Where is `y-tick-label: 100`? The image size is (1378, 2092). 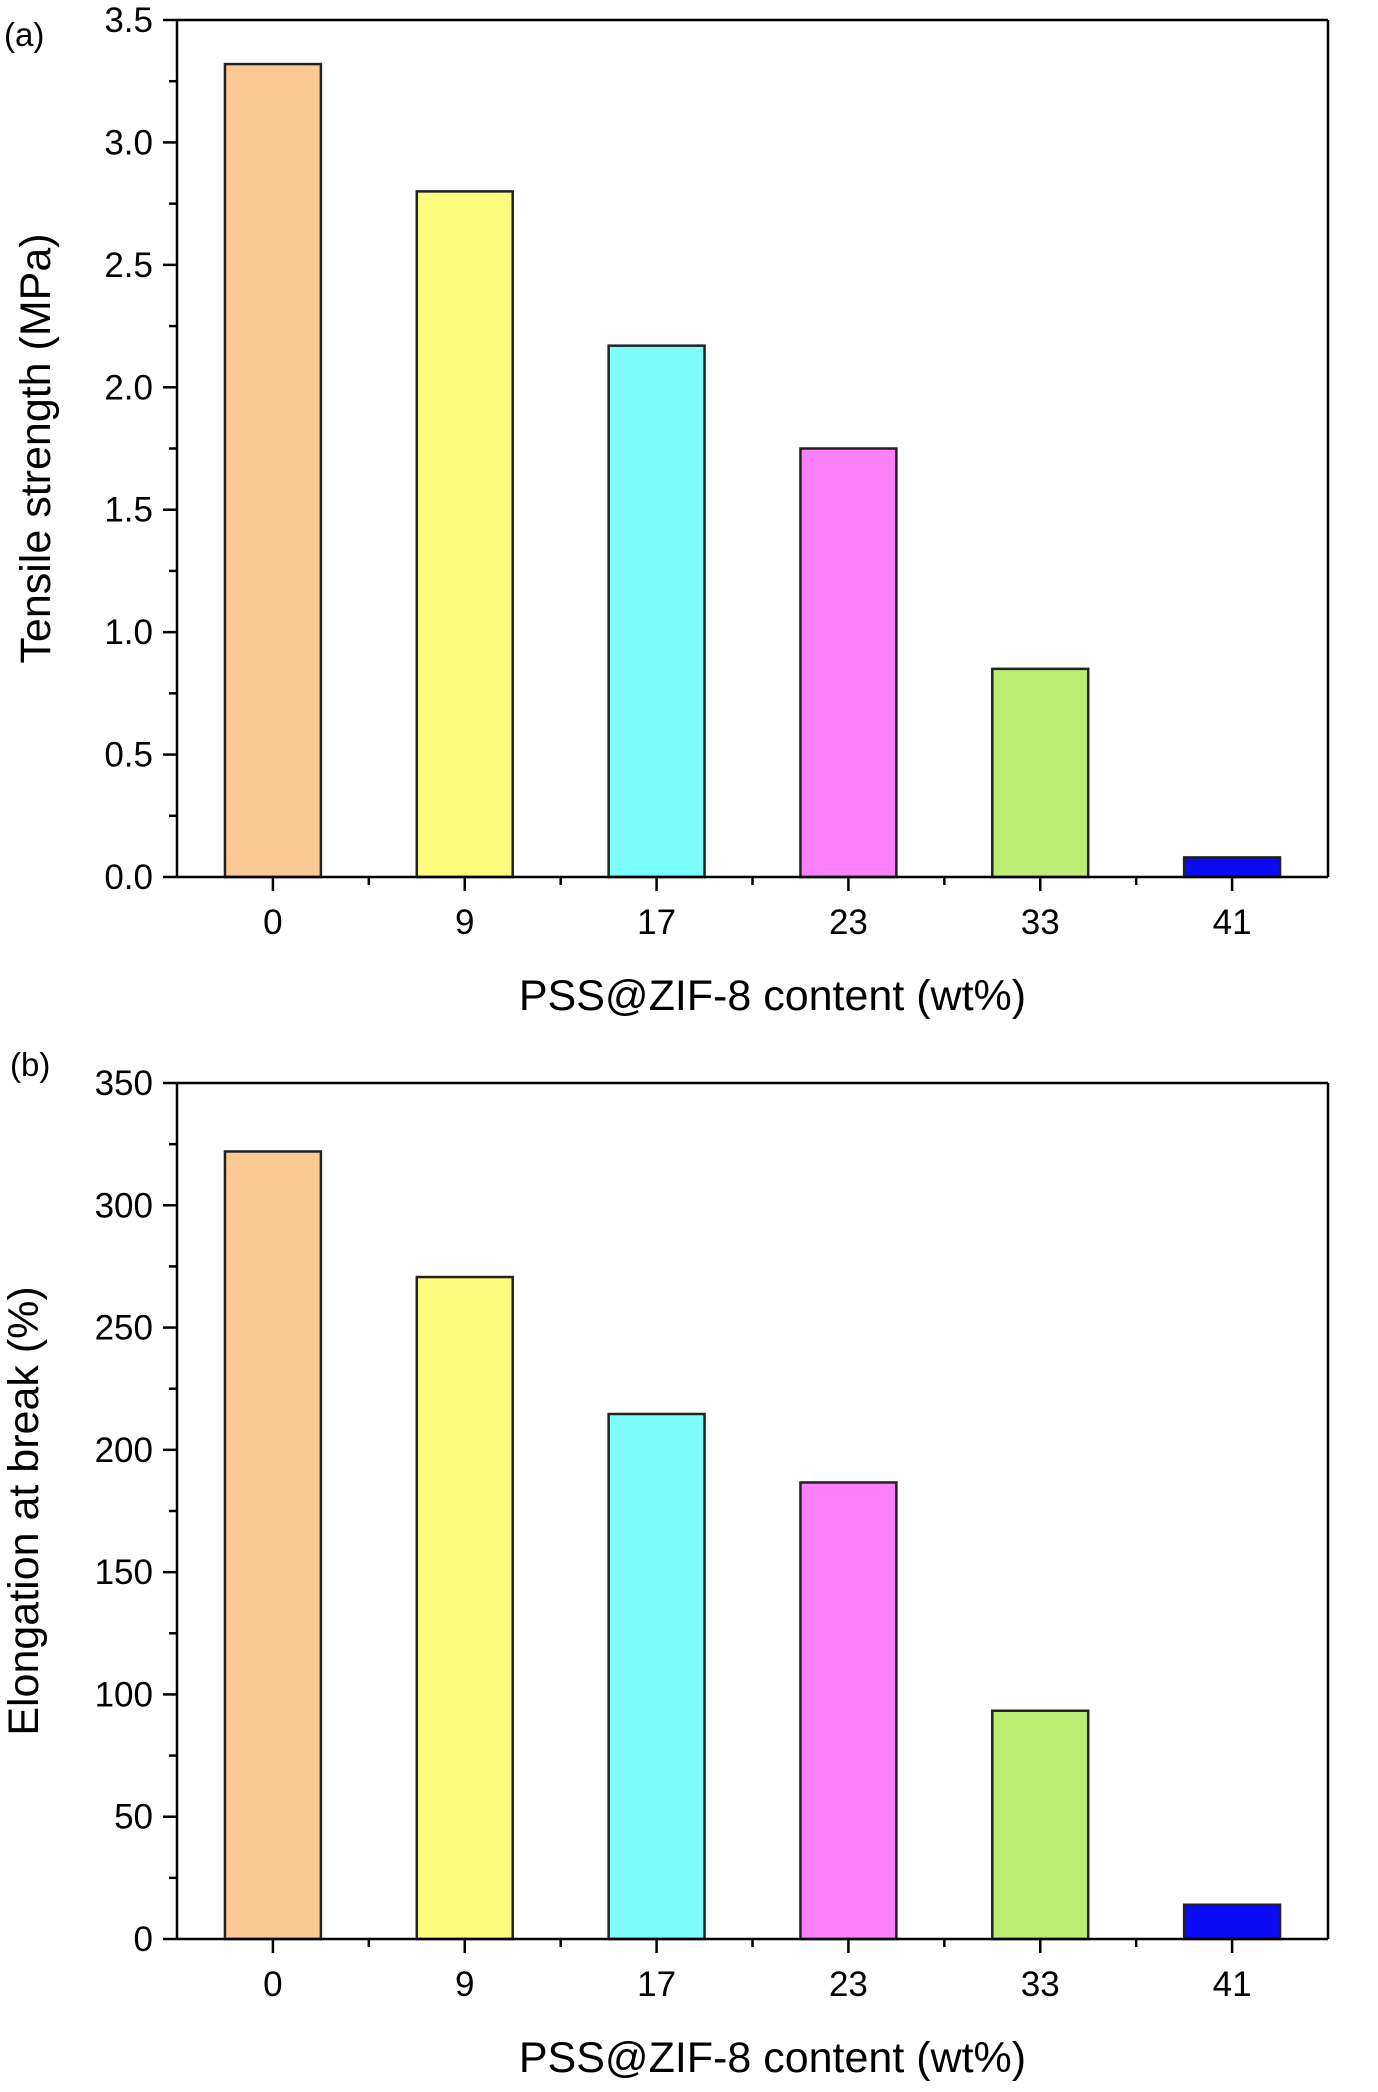
y-tick-label: 100 is located at coordinates (124, 1694).